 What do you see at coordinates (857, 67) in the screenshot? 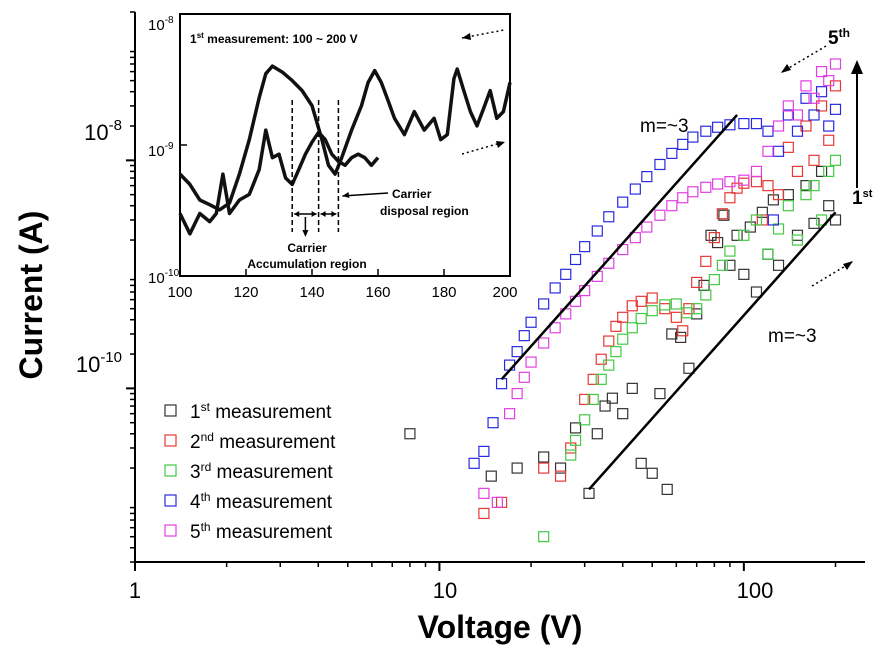
I see `order-arrow-head` at bounding box center [857, 67].